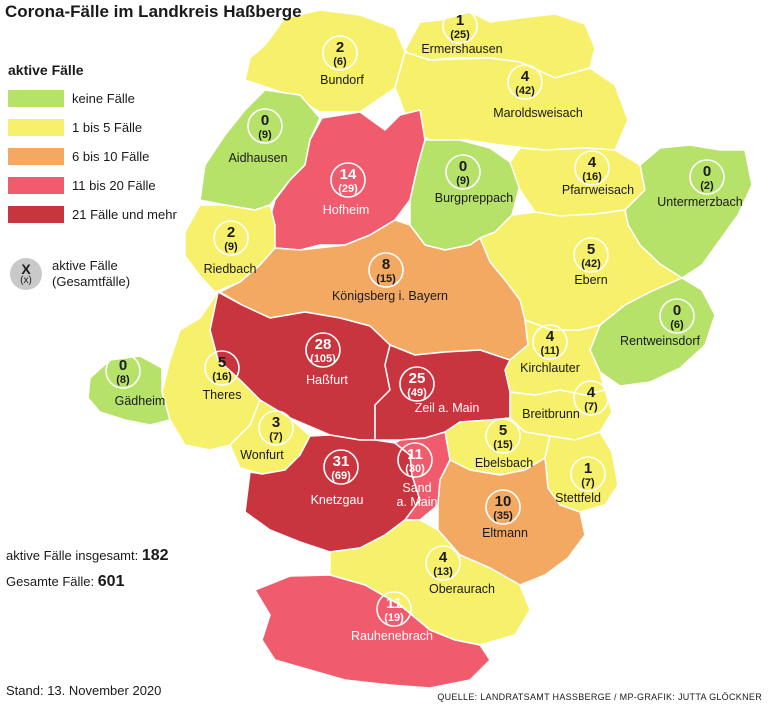 The width and height of the screenshot is (768, 710). I want to click on region-maroldsweisach, so click(511, 101).